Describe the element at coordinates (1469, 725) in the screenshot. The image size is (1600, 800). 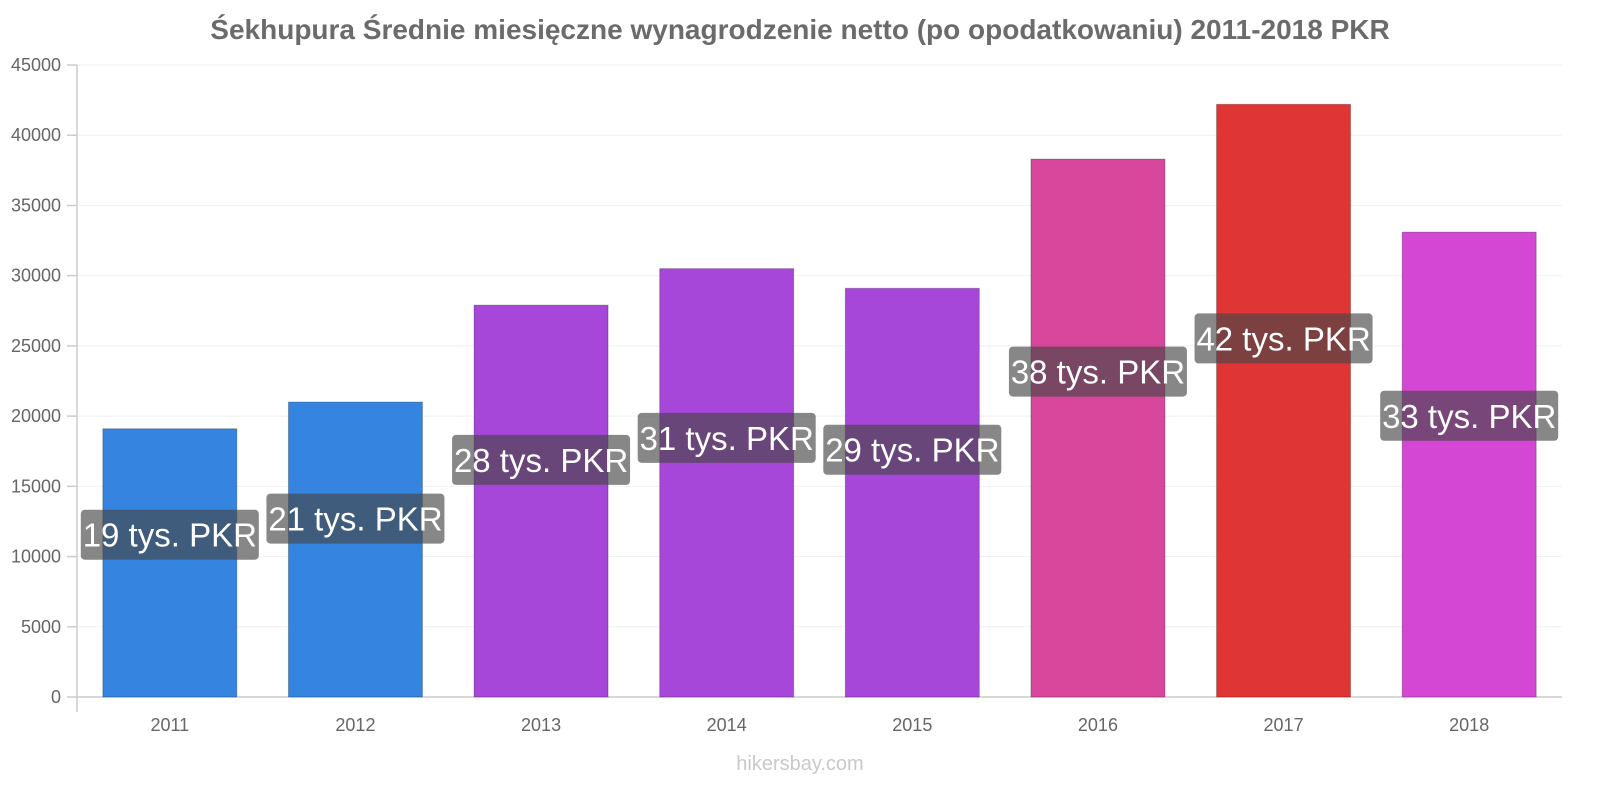
I see `x-tick-label: 2018` at that location.